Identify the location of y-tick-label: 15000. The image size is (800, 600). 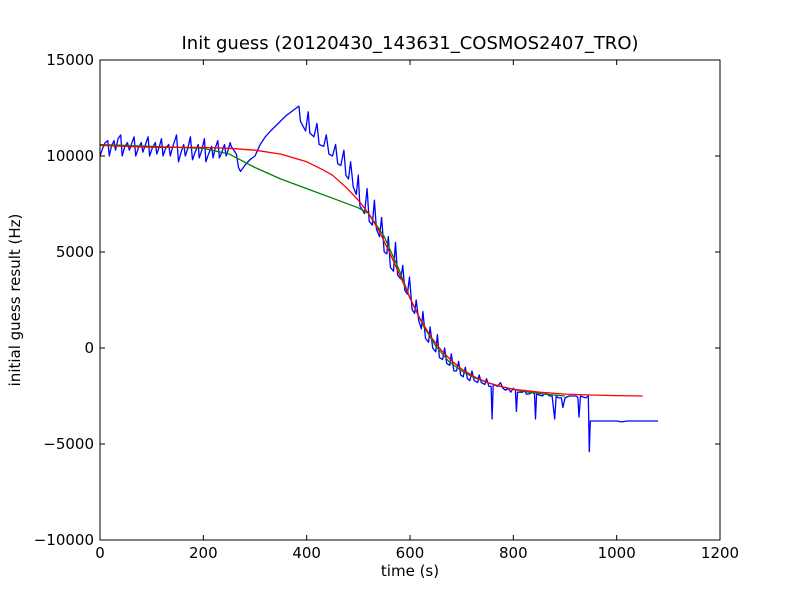
(70, 60).